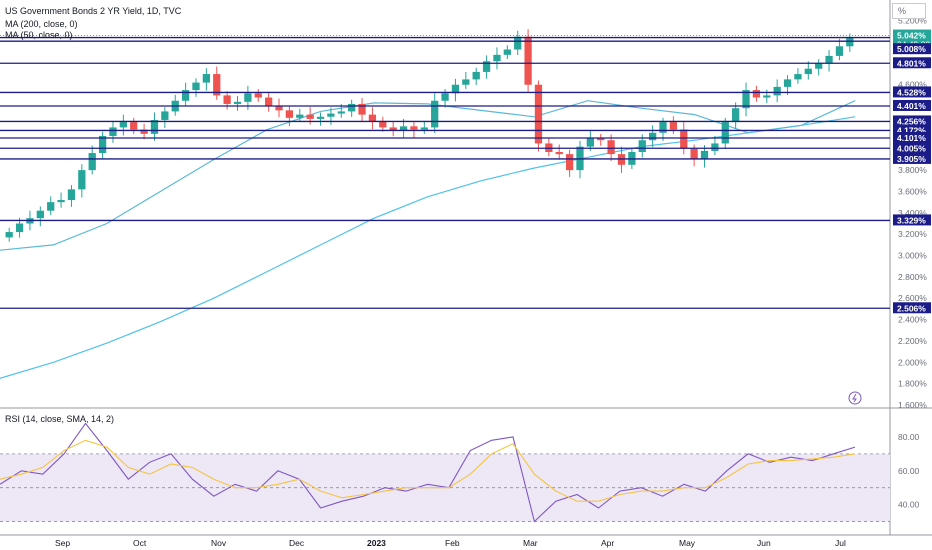 This screenshot has width=932, height=550. What do you see at coordinates (428, 470) in the screenshot?
I see `rsi-ma-line` at bounding box center [428, 470].